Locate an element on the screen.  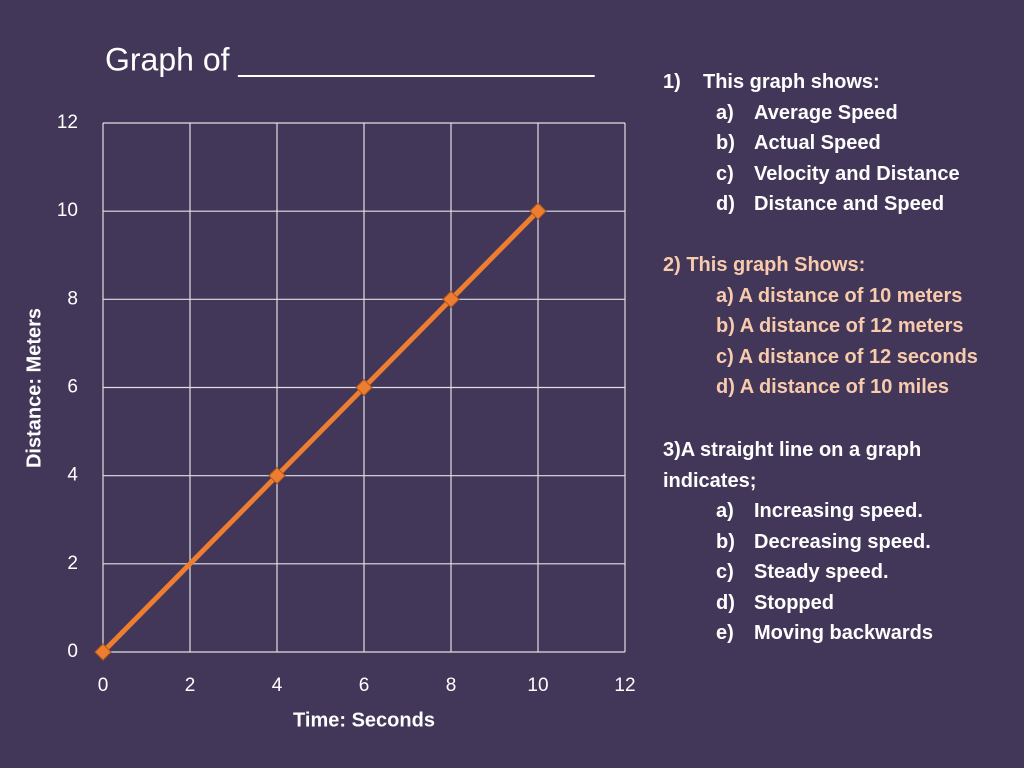
y-tick-label: 0 is located at coordinates (72, 651).